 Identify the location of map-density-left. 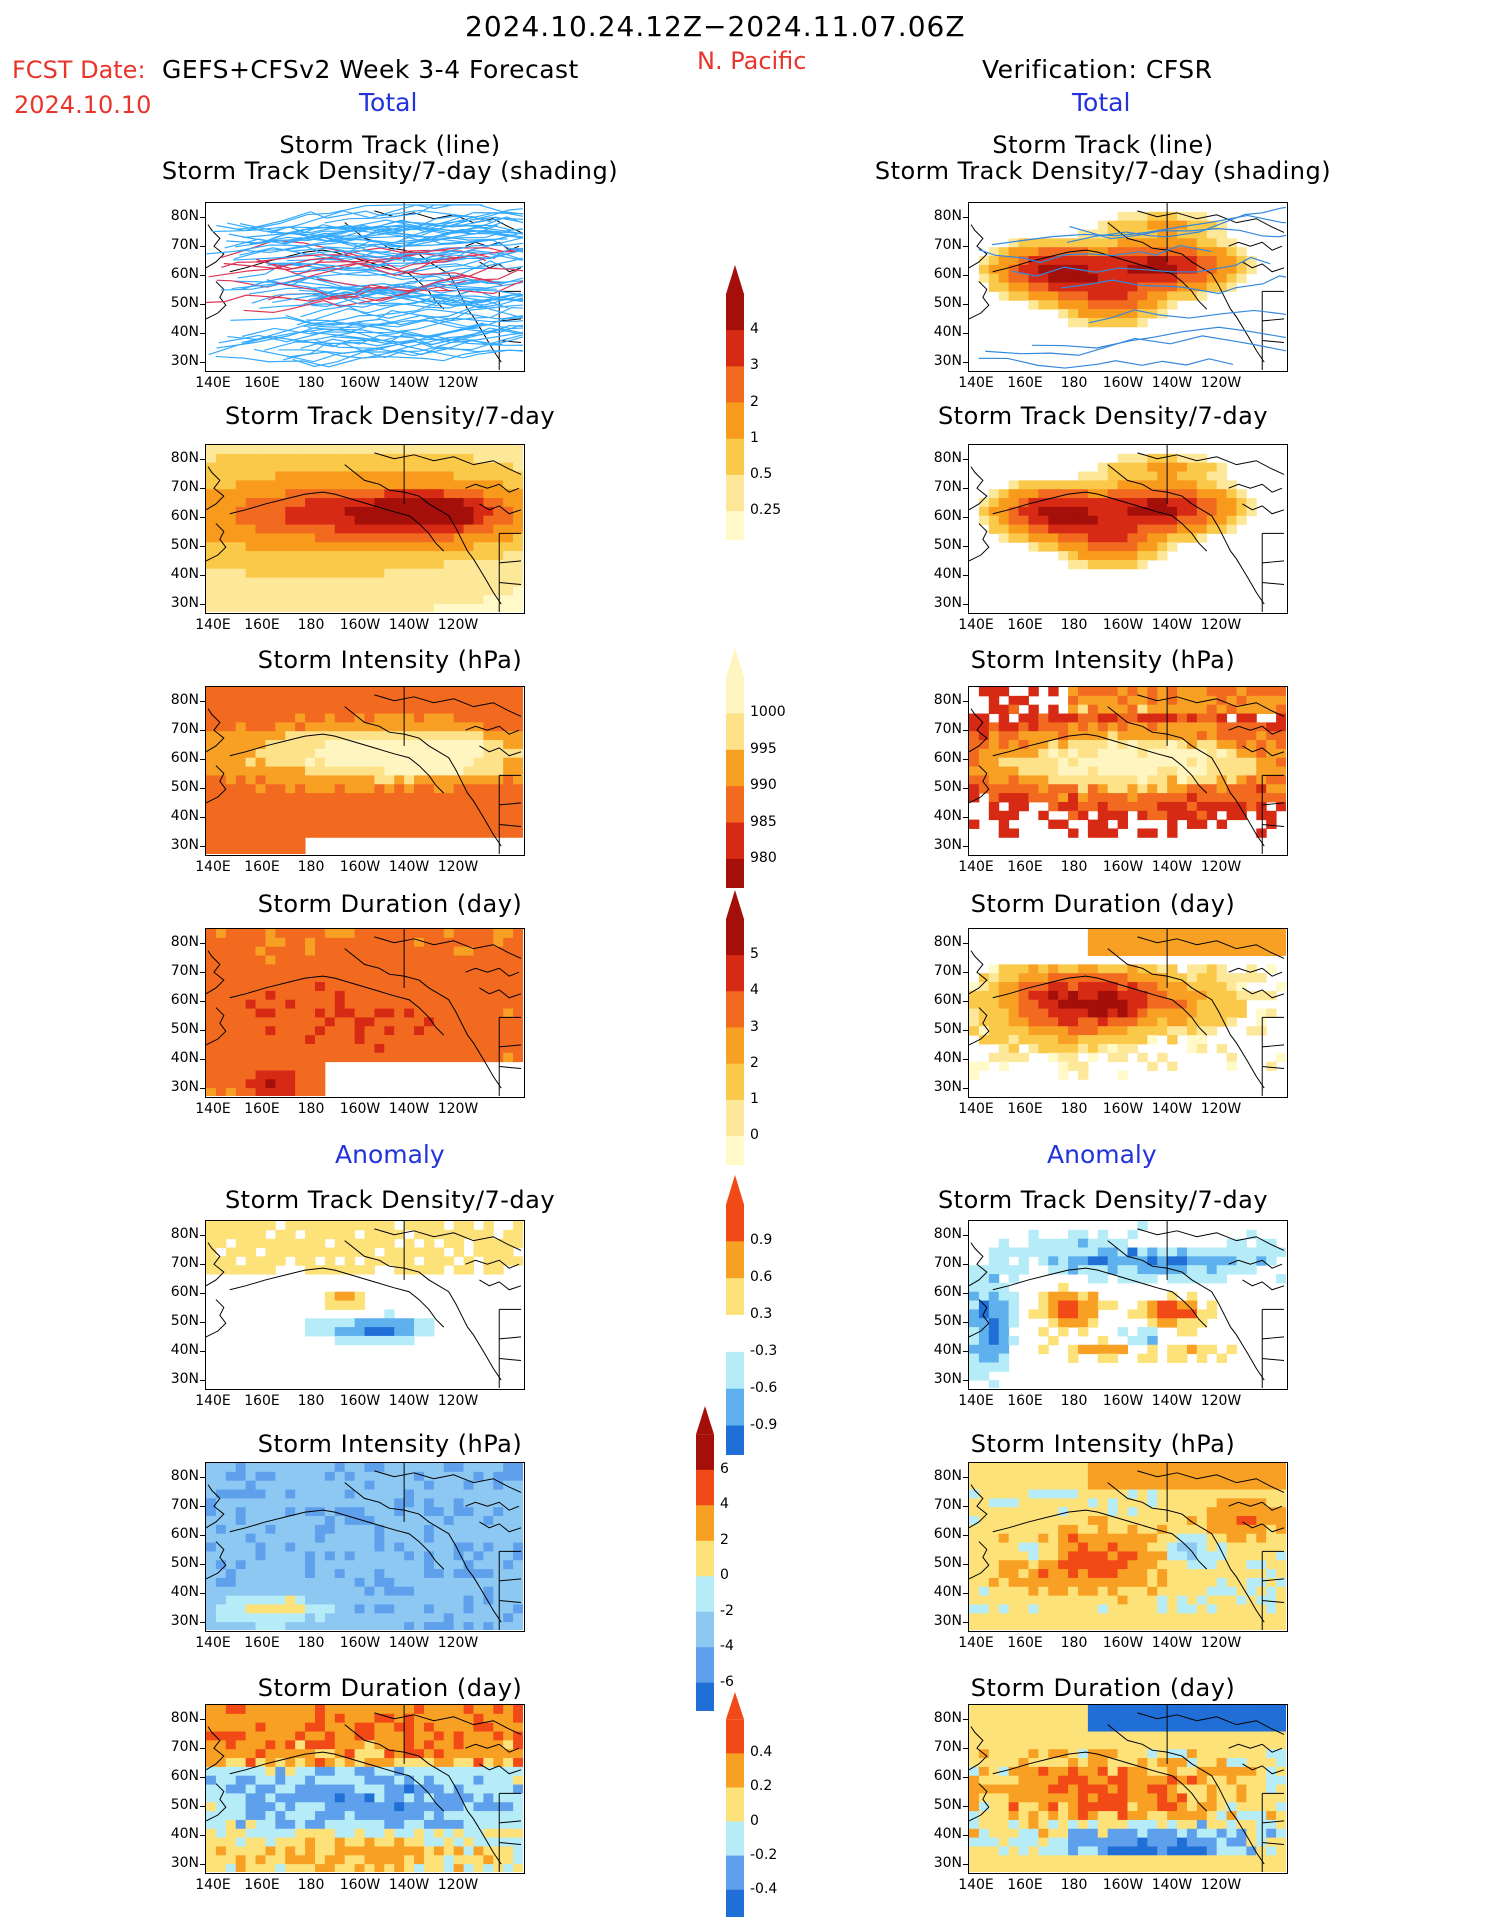
(365, 529).